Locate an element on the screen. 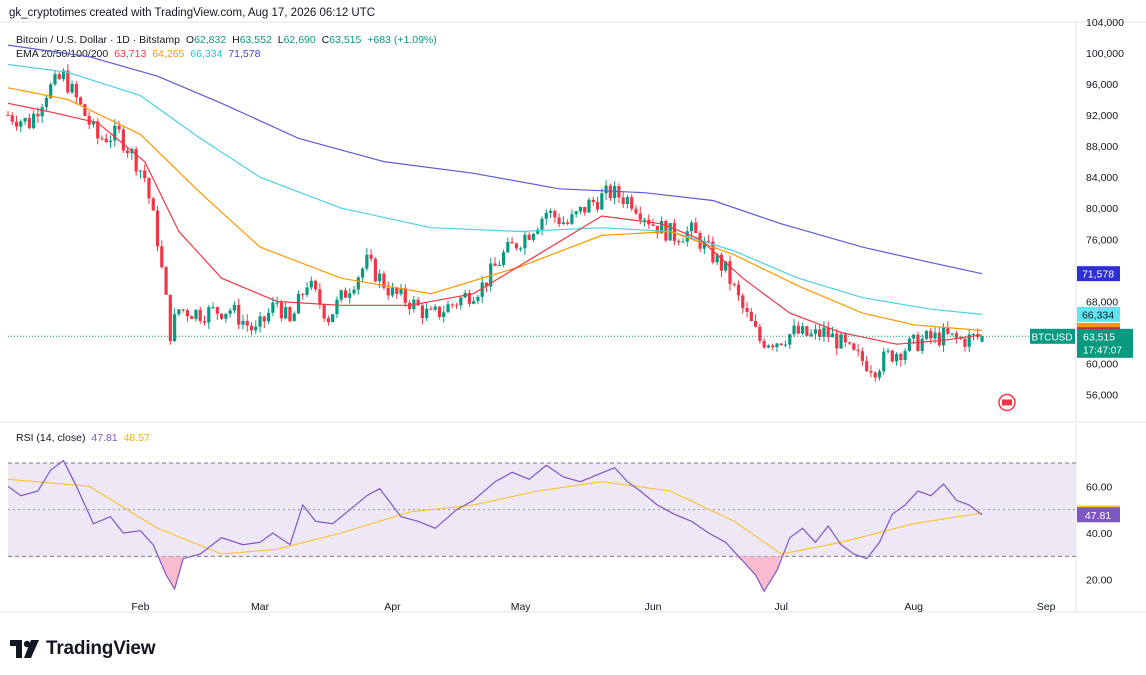 The width and height of the screenshot is (1146, 675). ema100-axis-tag: 66,334 is located at coordinates (1098, 315).